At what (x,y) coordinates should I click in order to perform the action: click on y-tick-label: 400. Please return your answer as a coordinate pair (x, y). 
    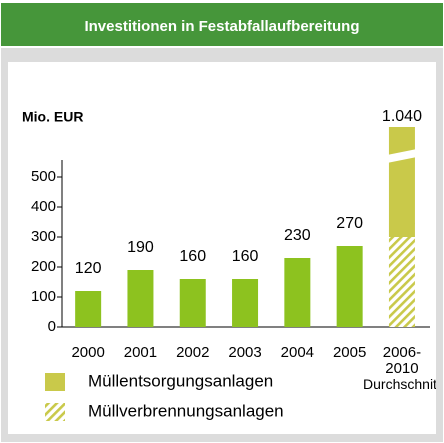
    Looking at the image, I should click on (43, 206).